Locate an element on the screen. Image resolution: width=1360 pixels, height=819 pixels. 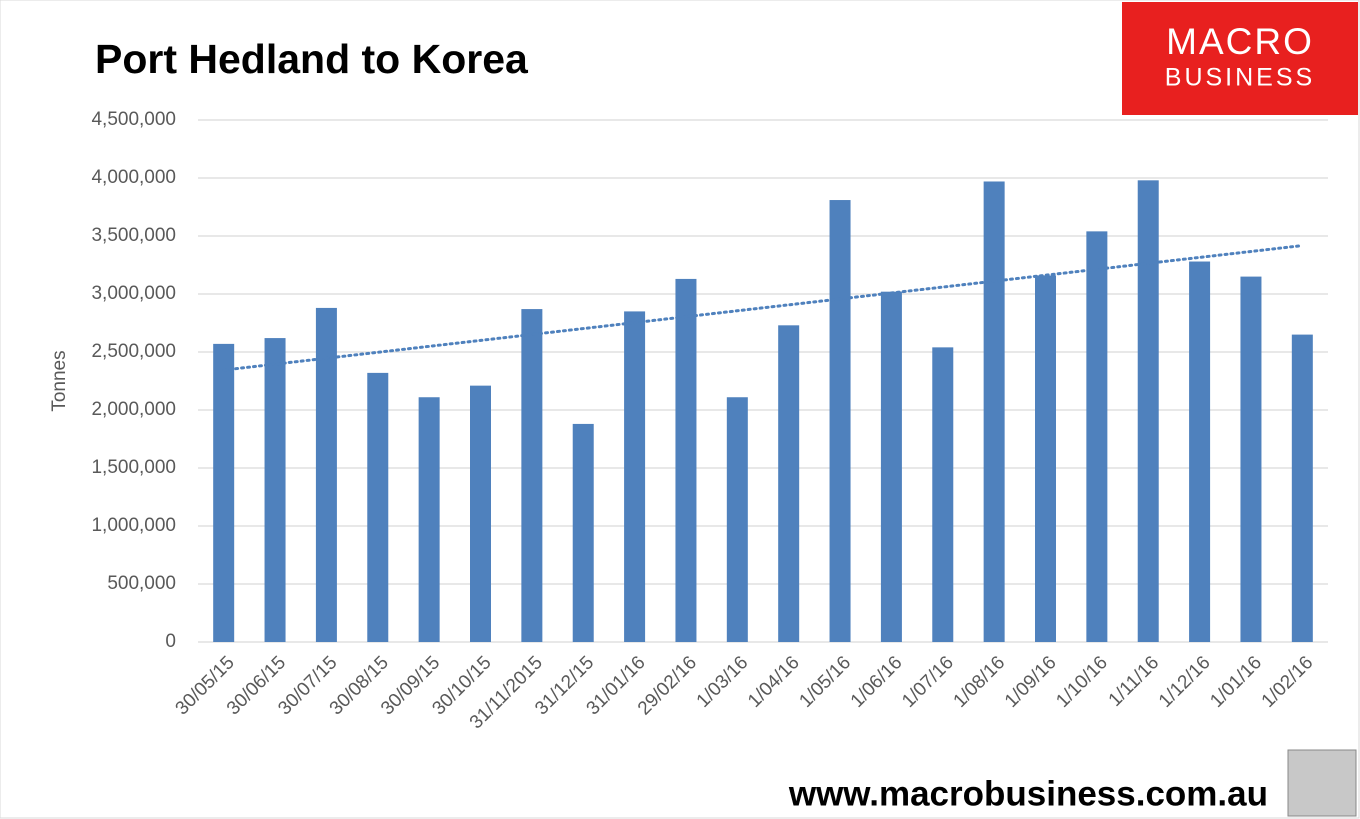
trendline is located at coordinates (763, 308).